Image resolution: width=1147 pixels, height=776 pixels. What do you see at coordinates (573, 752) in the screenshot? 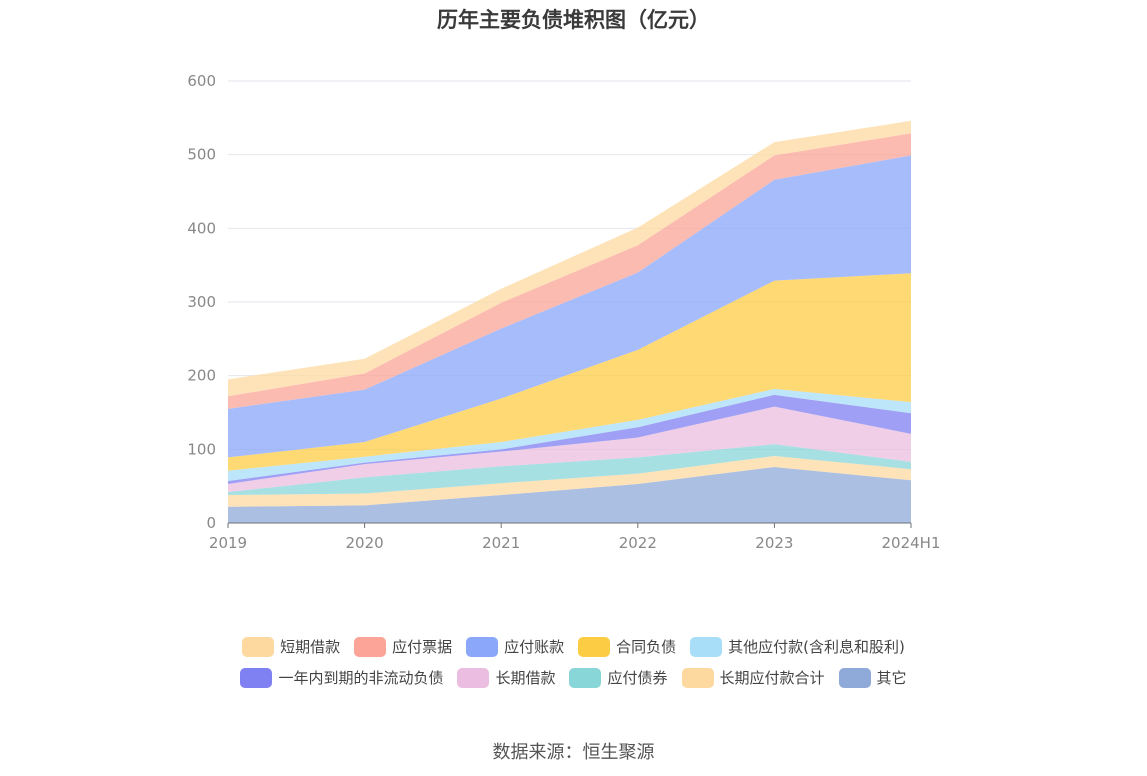
I see `data-source-note: 数据来源：恒生聚源` at bounding box center [573, 752].